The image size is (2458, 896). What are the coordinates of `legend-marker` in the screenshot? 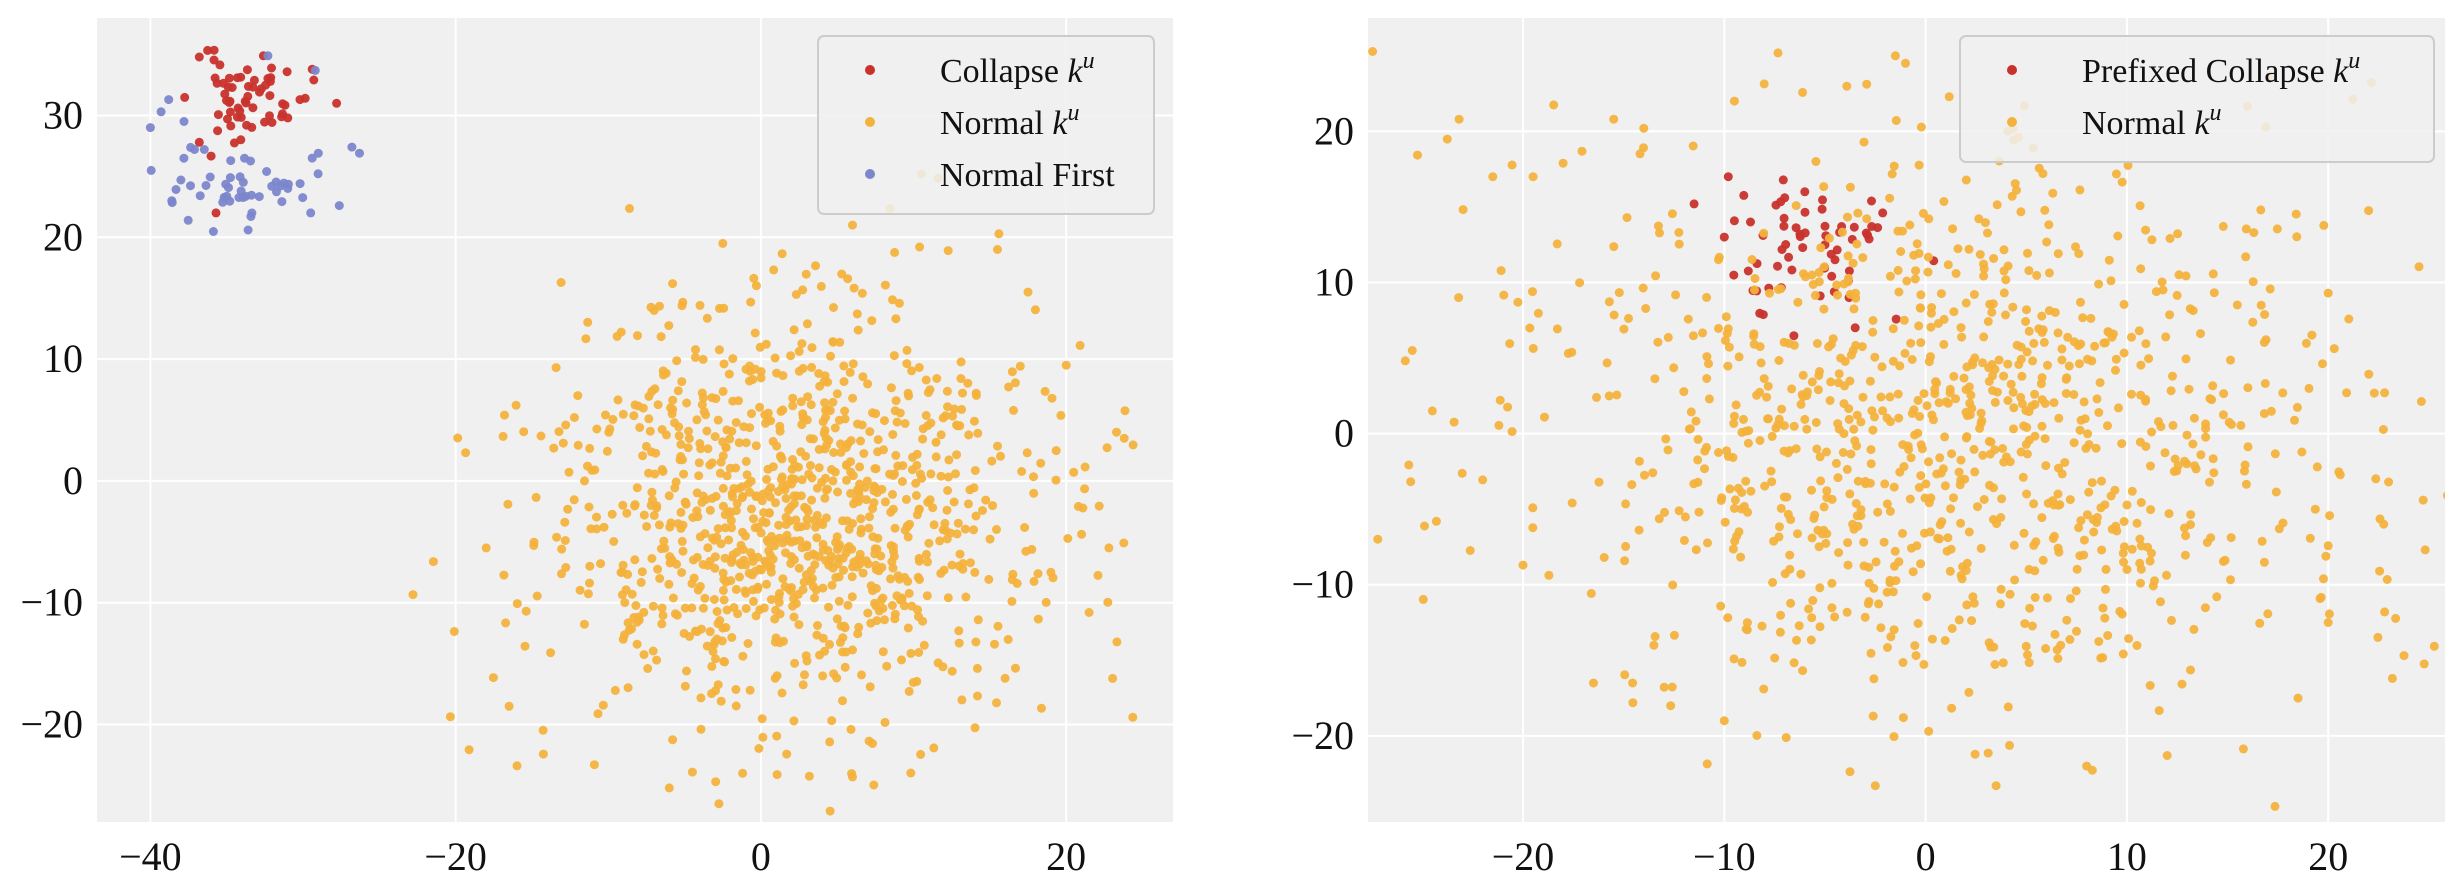 It's located at (870, 174).